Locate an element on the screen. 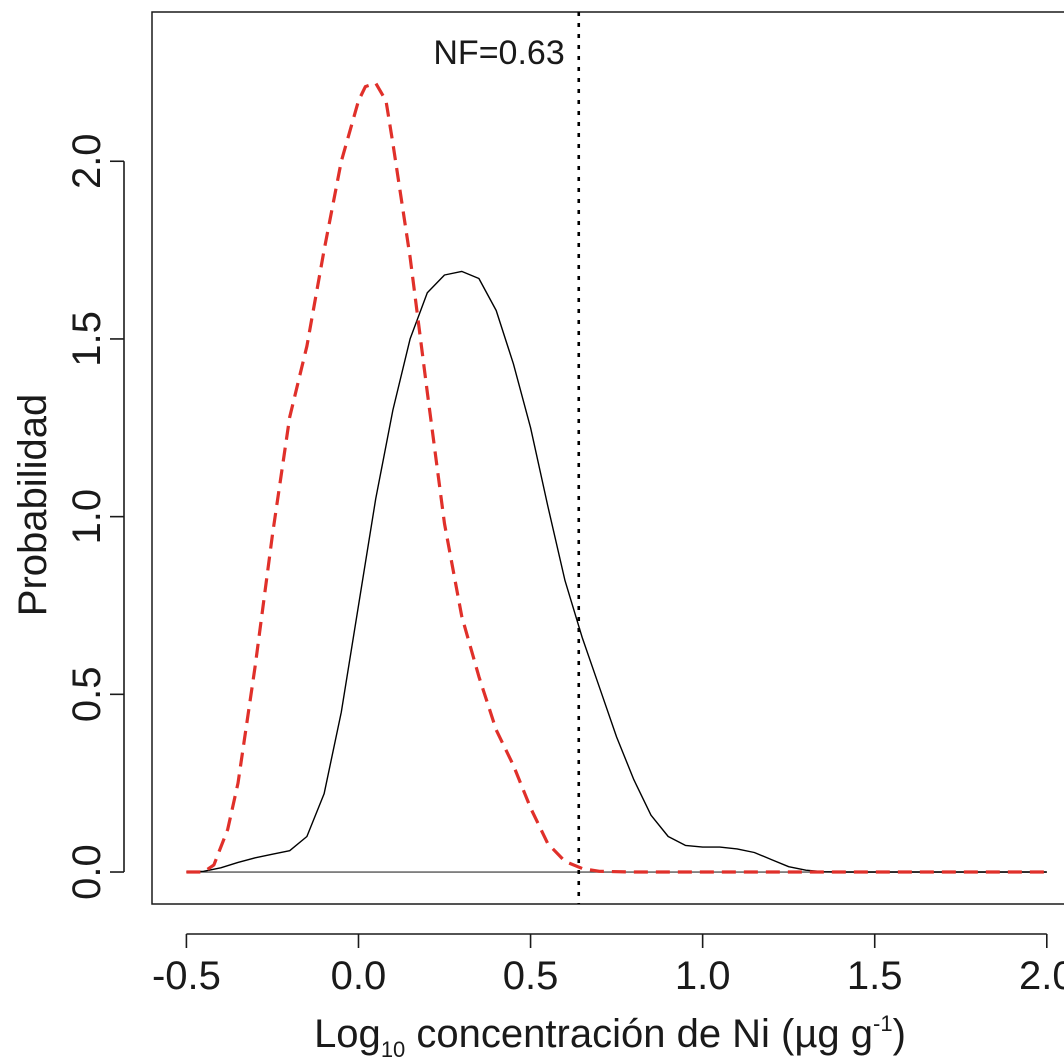  x-tick-label: 1.0 is located at coordinates (703, 976).